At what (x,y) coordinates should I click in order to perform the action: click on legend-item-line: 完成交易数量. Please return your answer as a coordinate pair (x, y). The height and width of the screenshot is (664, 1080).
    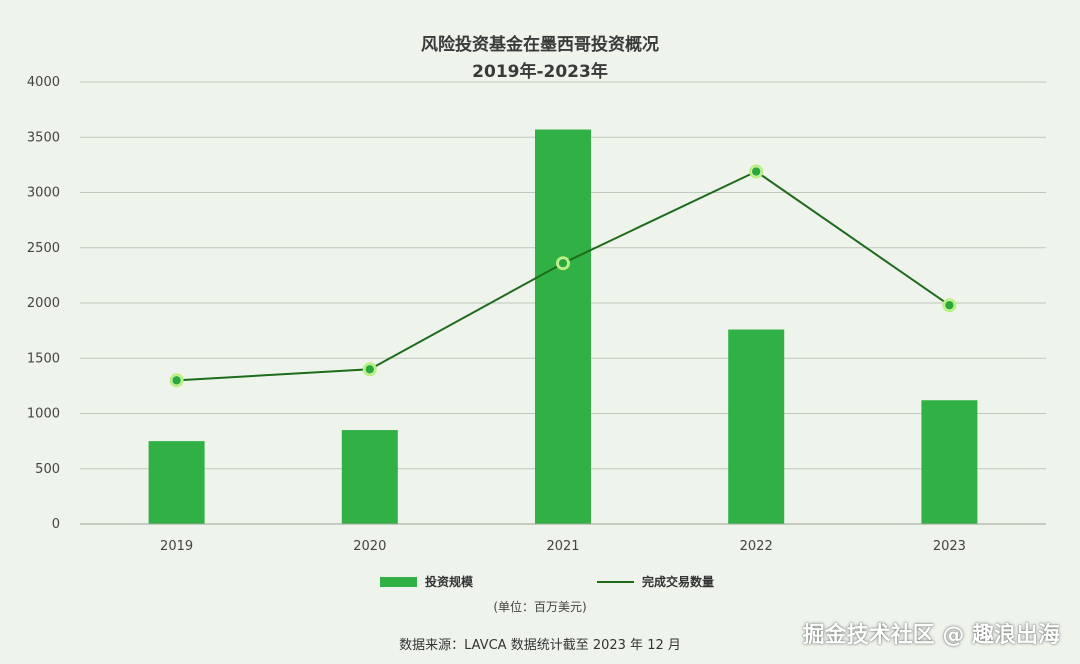
    Looking at the image, I should click on (655, 581).